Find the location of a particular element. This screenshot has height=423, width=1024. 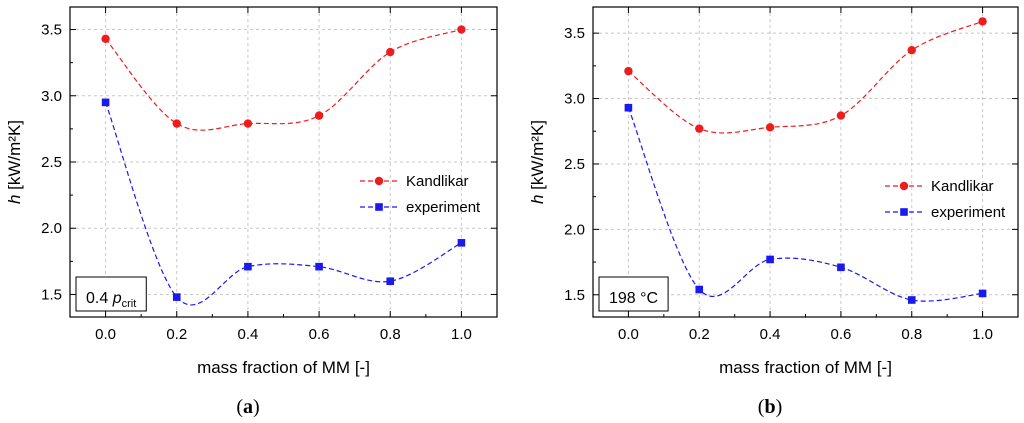

condition-annotation: 198 °C is located at coordinates (633, 298).